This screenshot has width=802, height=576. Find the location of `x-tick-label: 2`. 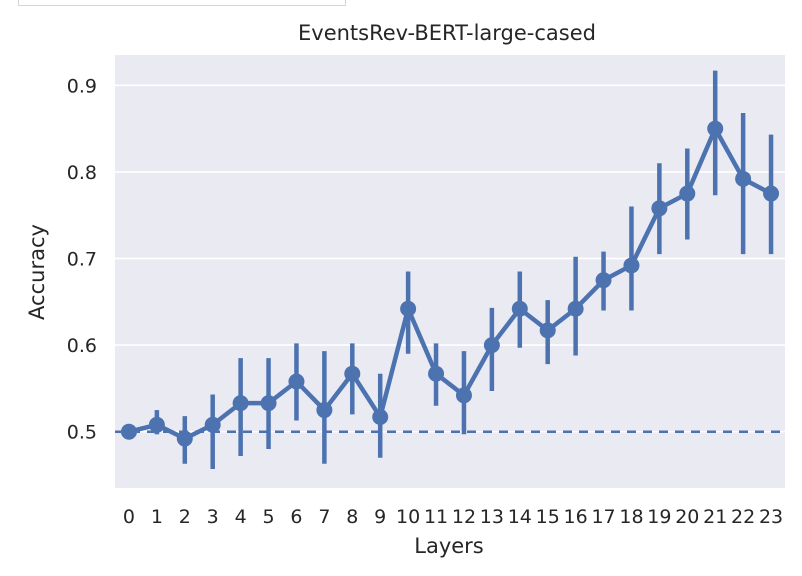

x-tick-label: 2 is located at coordinates (185, 517).